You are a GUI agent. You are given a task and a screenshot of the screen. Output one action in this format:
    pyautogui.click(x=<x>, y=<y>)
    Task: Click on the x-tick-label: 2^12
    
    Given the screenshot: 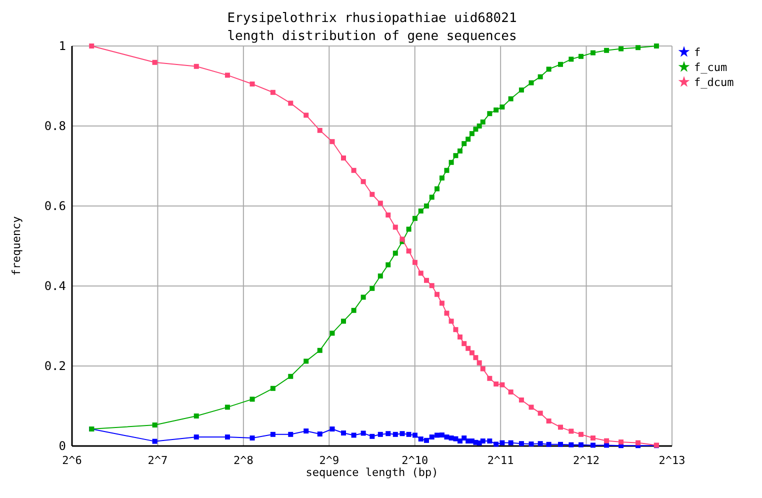 What is the action you would take?
    pyautogui.click(x=586, y=460)
    